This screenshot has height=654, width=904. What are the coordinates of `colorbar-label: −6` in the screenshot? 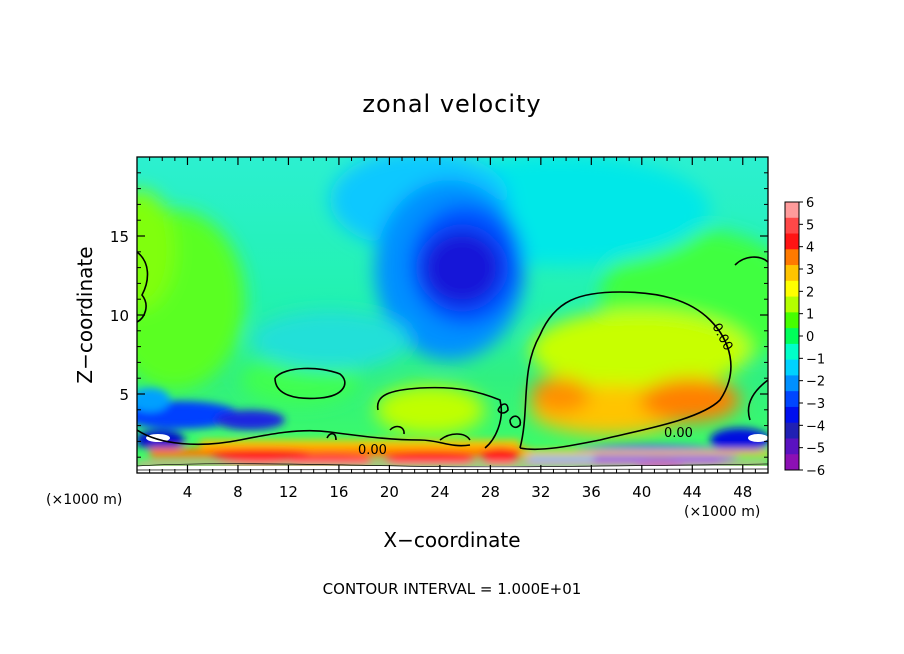 It's located at (815, 471).